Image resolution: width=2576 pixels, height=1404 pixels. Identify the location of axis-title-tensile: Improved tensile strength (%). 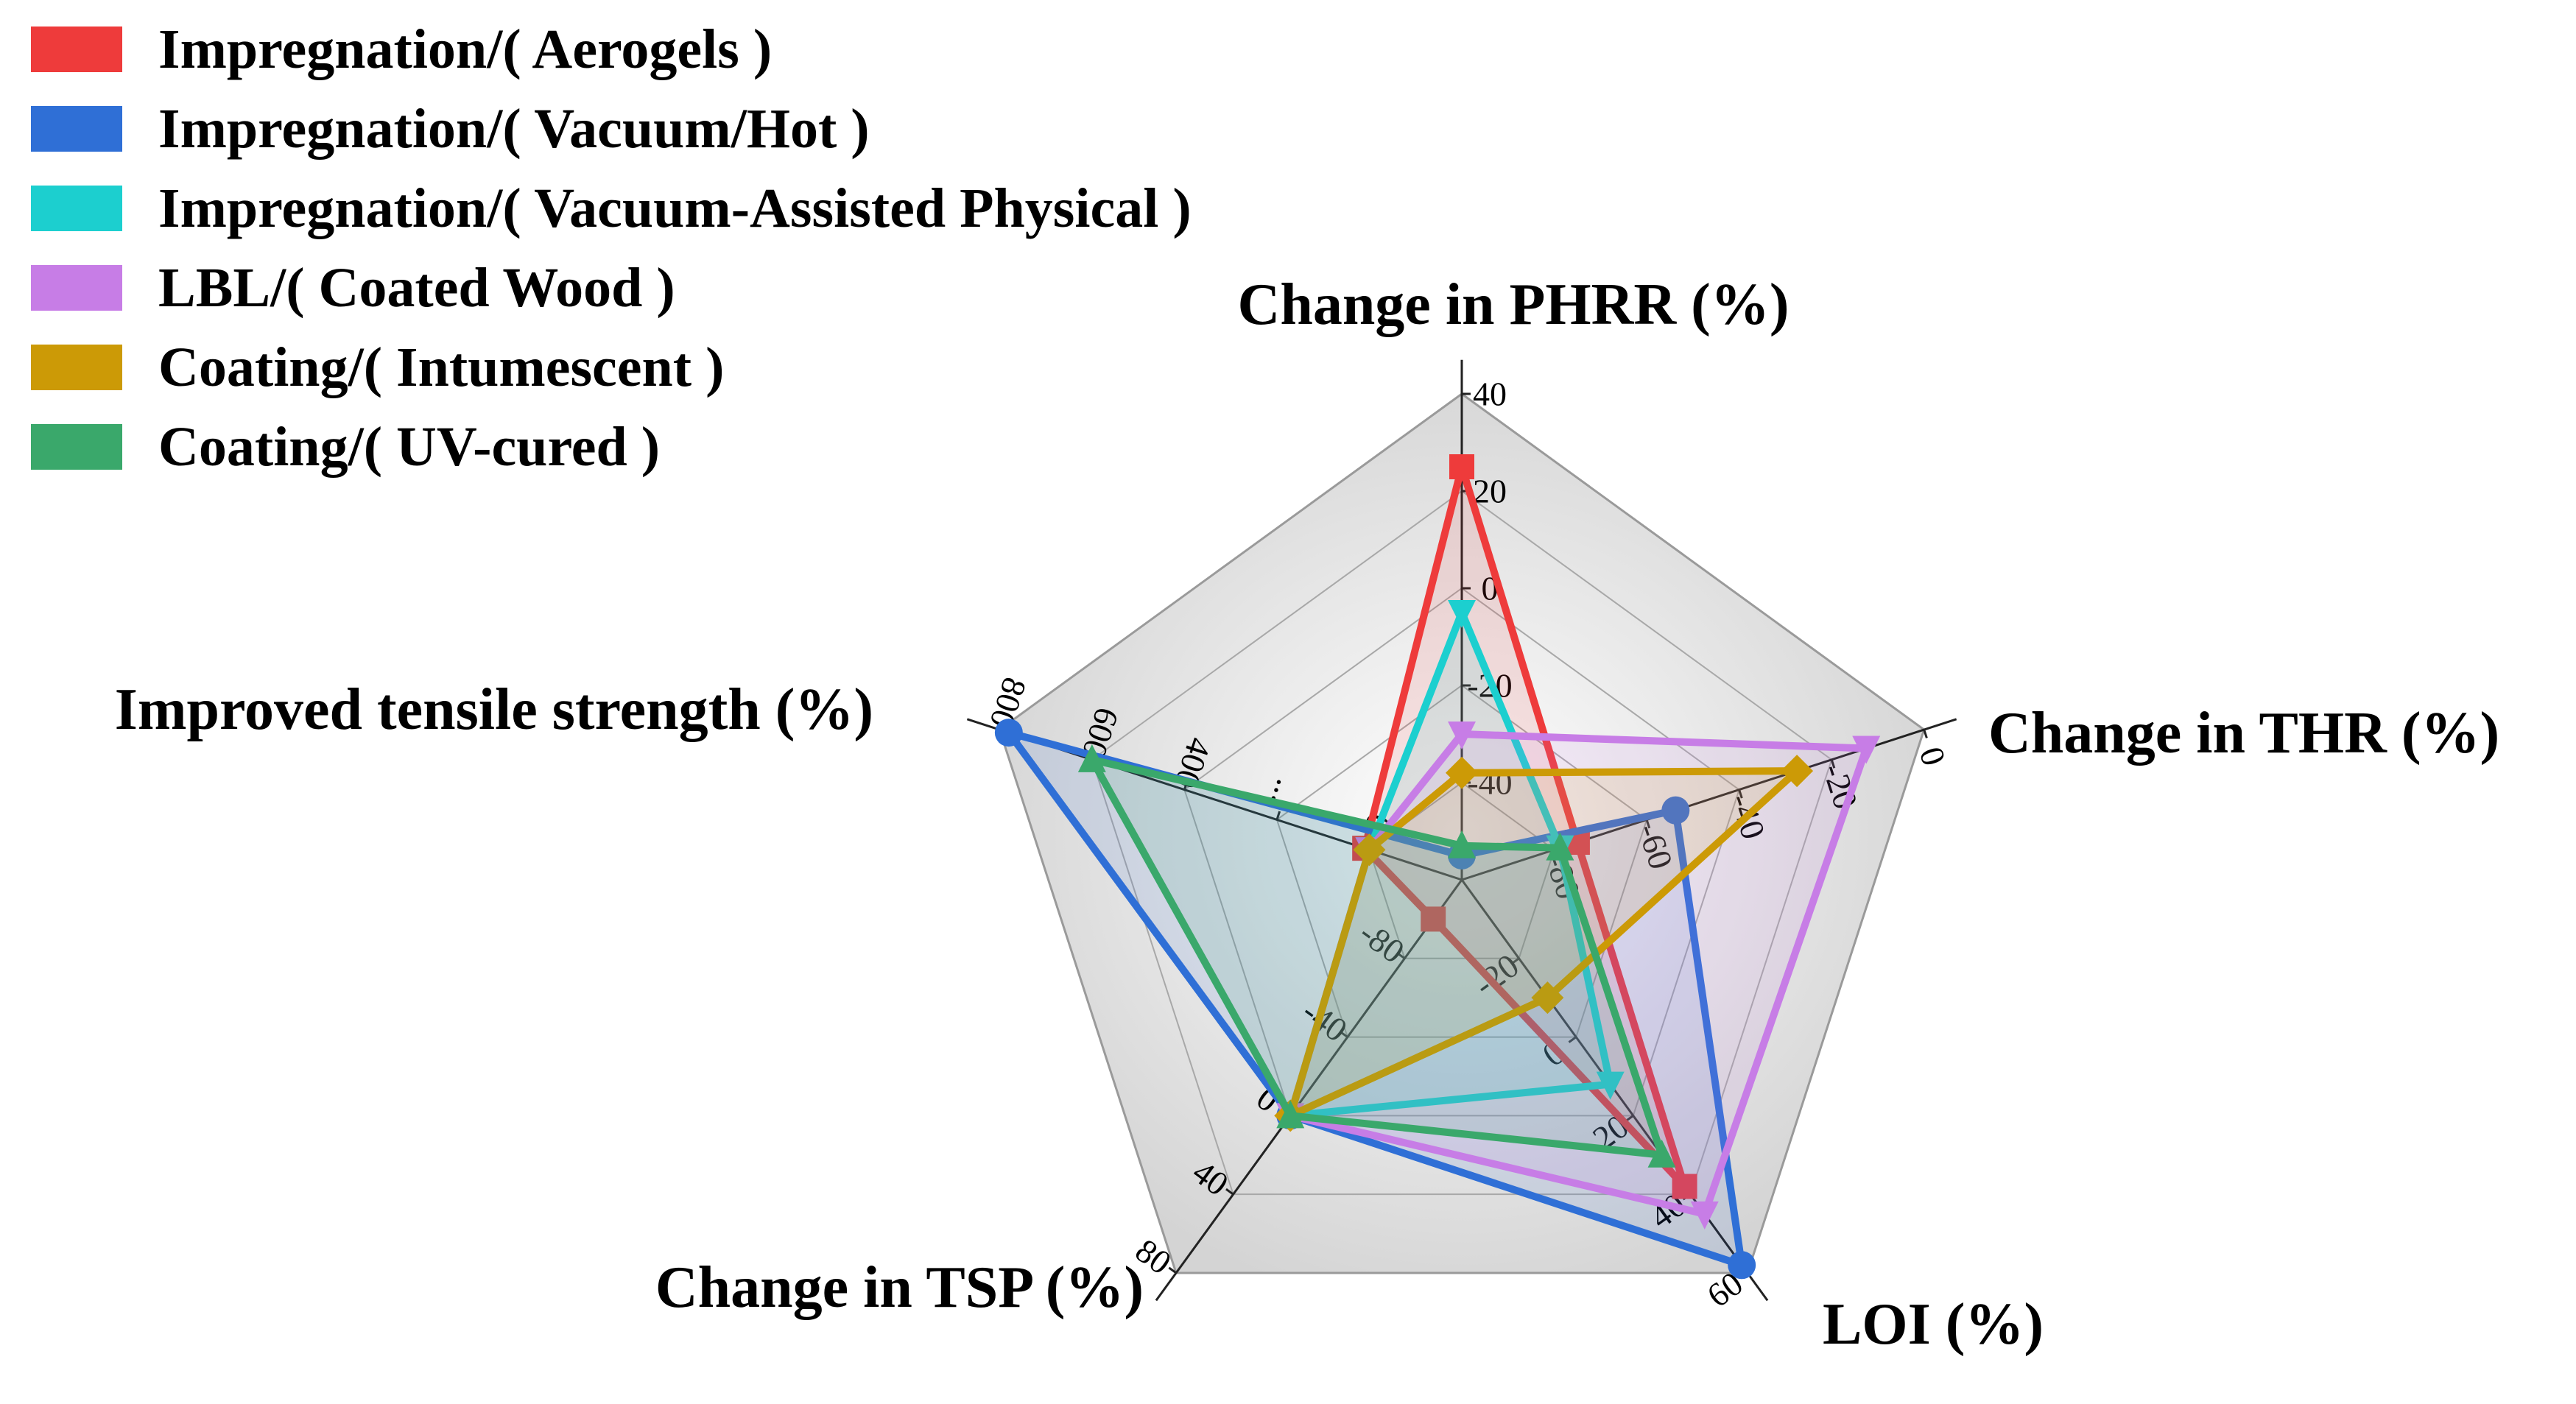
(494, 709).